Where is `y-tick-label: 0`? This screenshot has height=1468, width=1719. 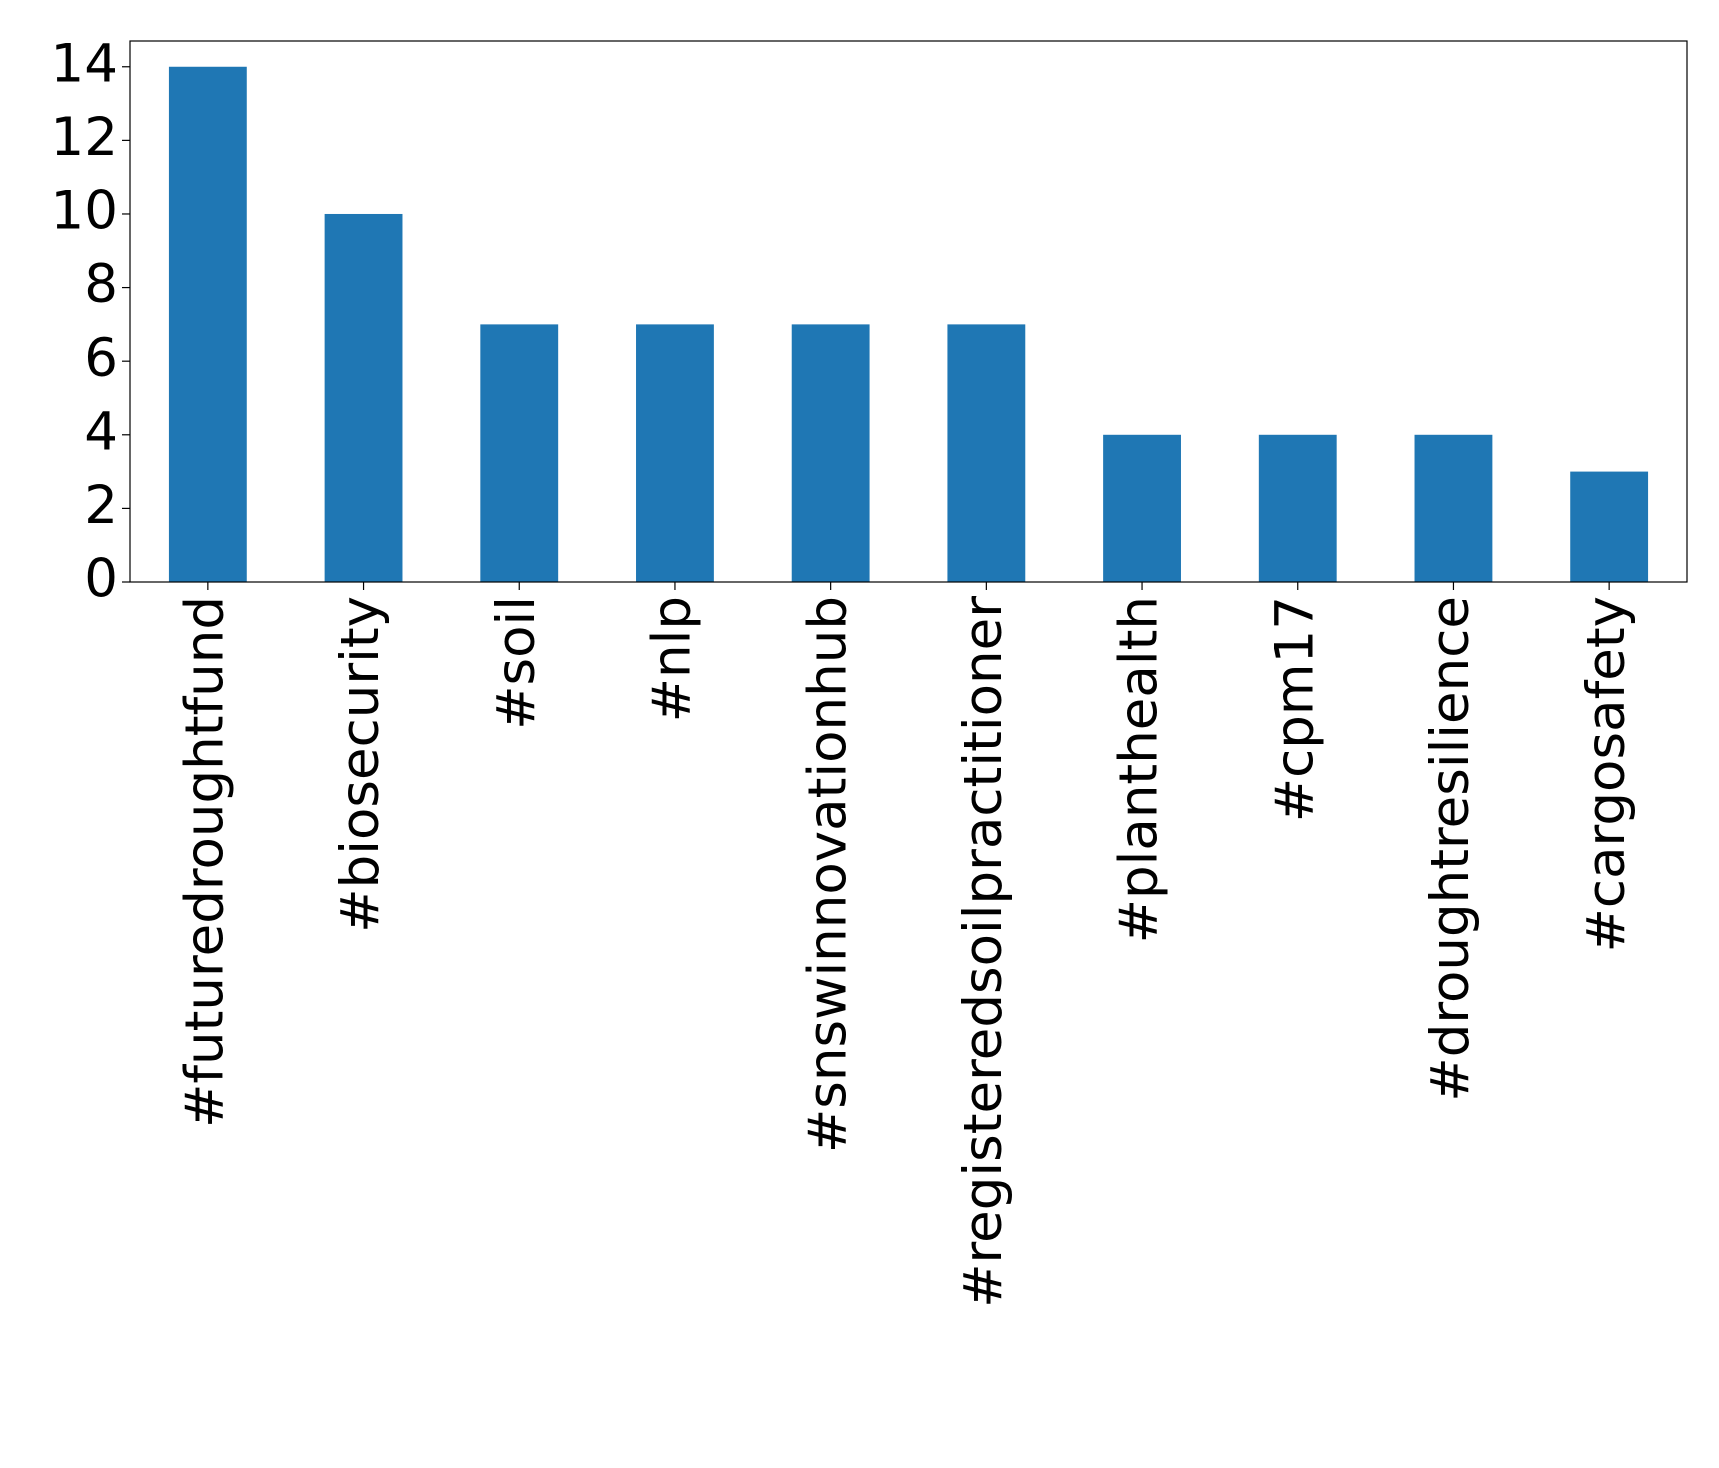
y-tick-label: 0 is located at coordinates (101, 579).